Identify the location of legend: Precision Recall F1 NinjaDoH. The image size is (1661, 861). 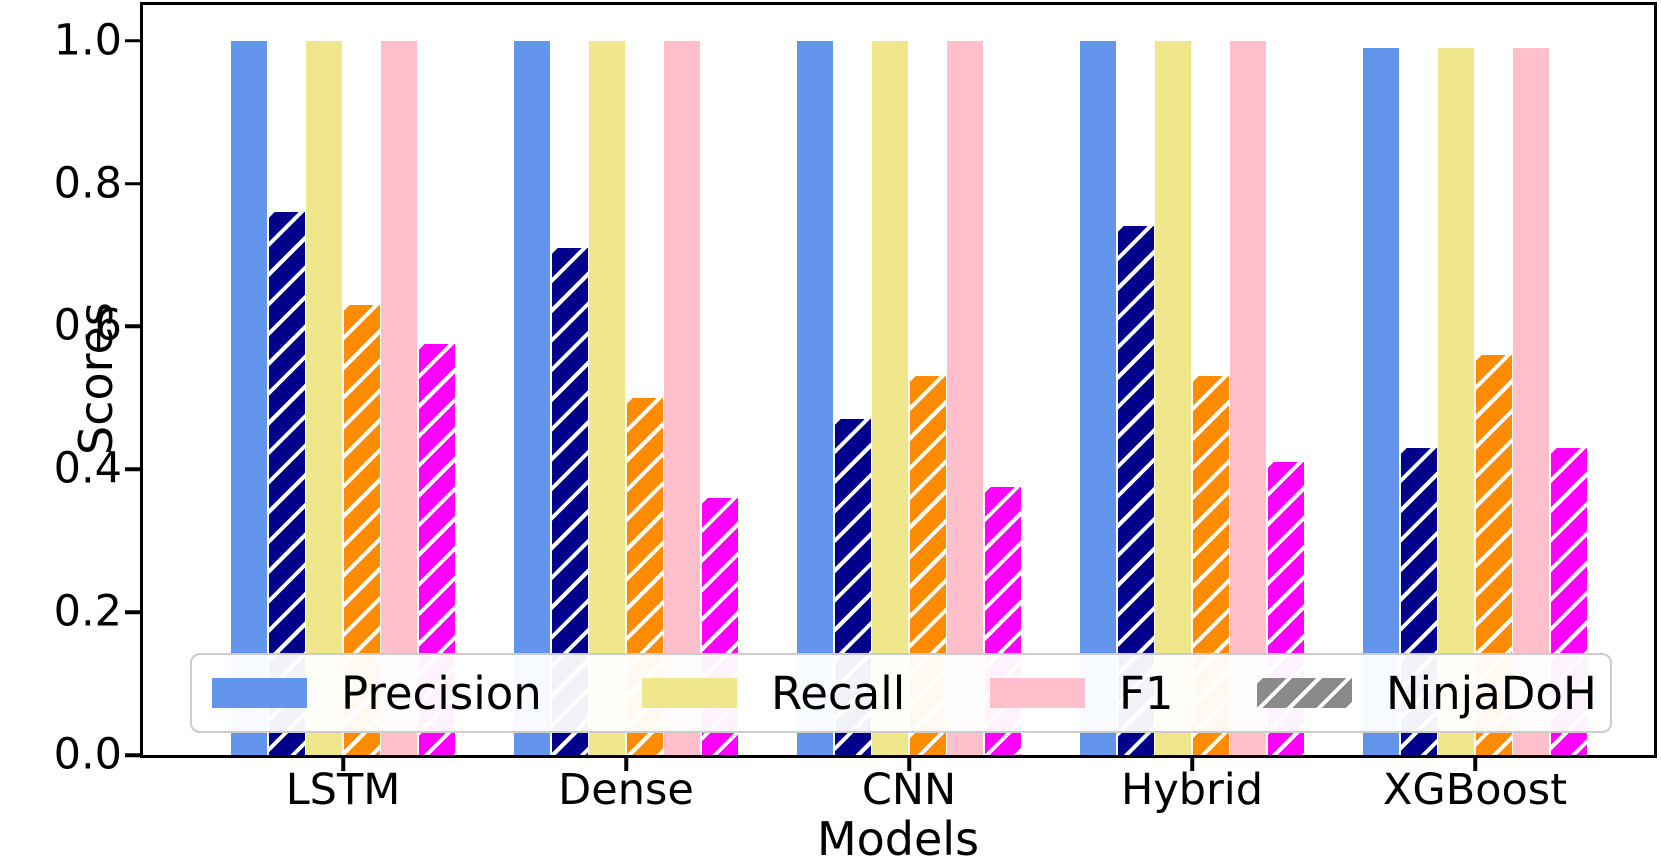
(901, 693).